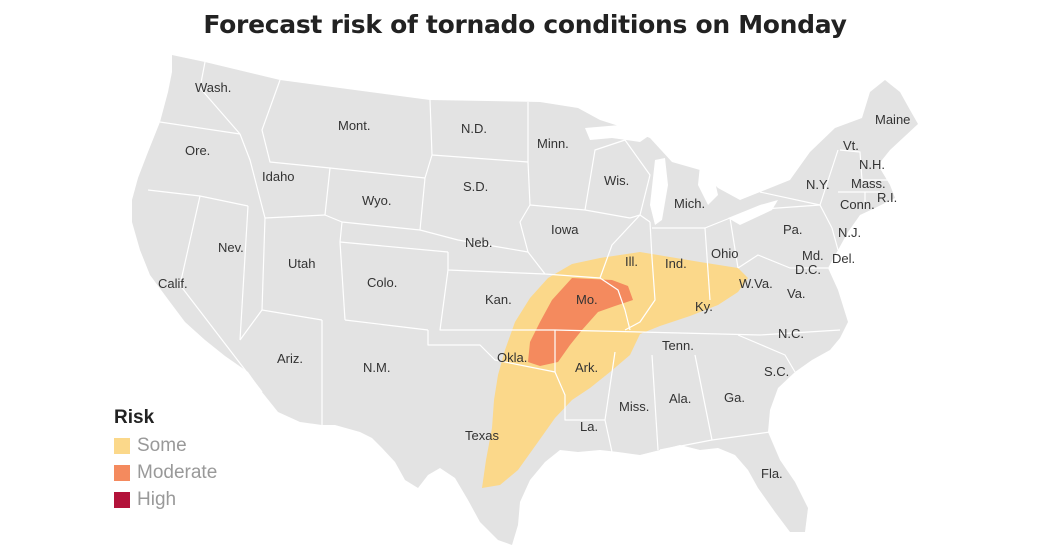 The image size is (1050, 550). Describe the element at coordinates (776, 371) in the screenshot. I see `state-label-sc: S.C.` at that location.